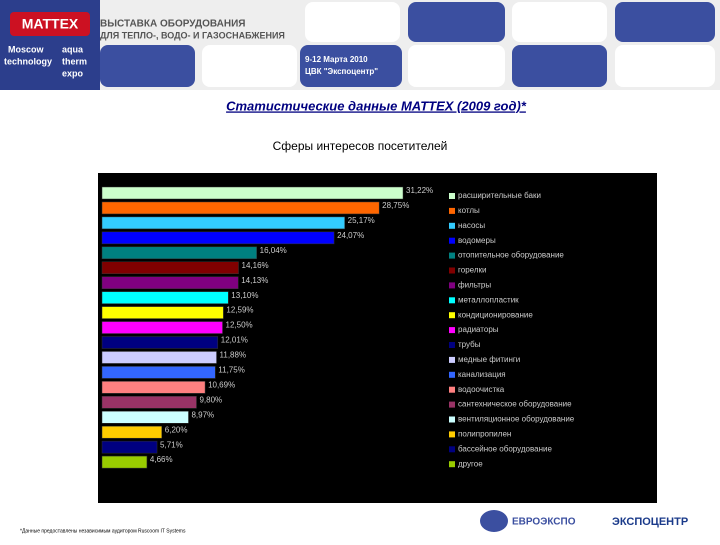 This screenshot has height=545, width=720. I want to click on logo: MATTEX, so click(50, 24).